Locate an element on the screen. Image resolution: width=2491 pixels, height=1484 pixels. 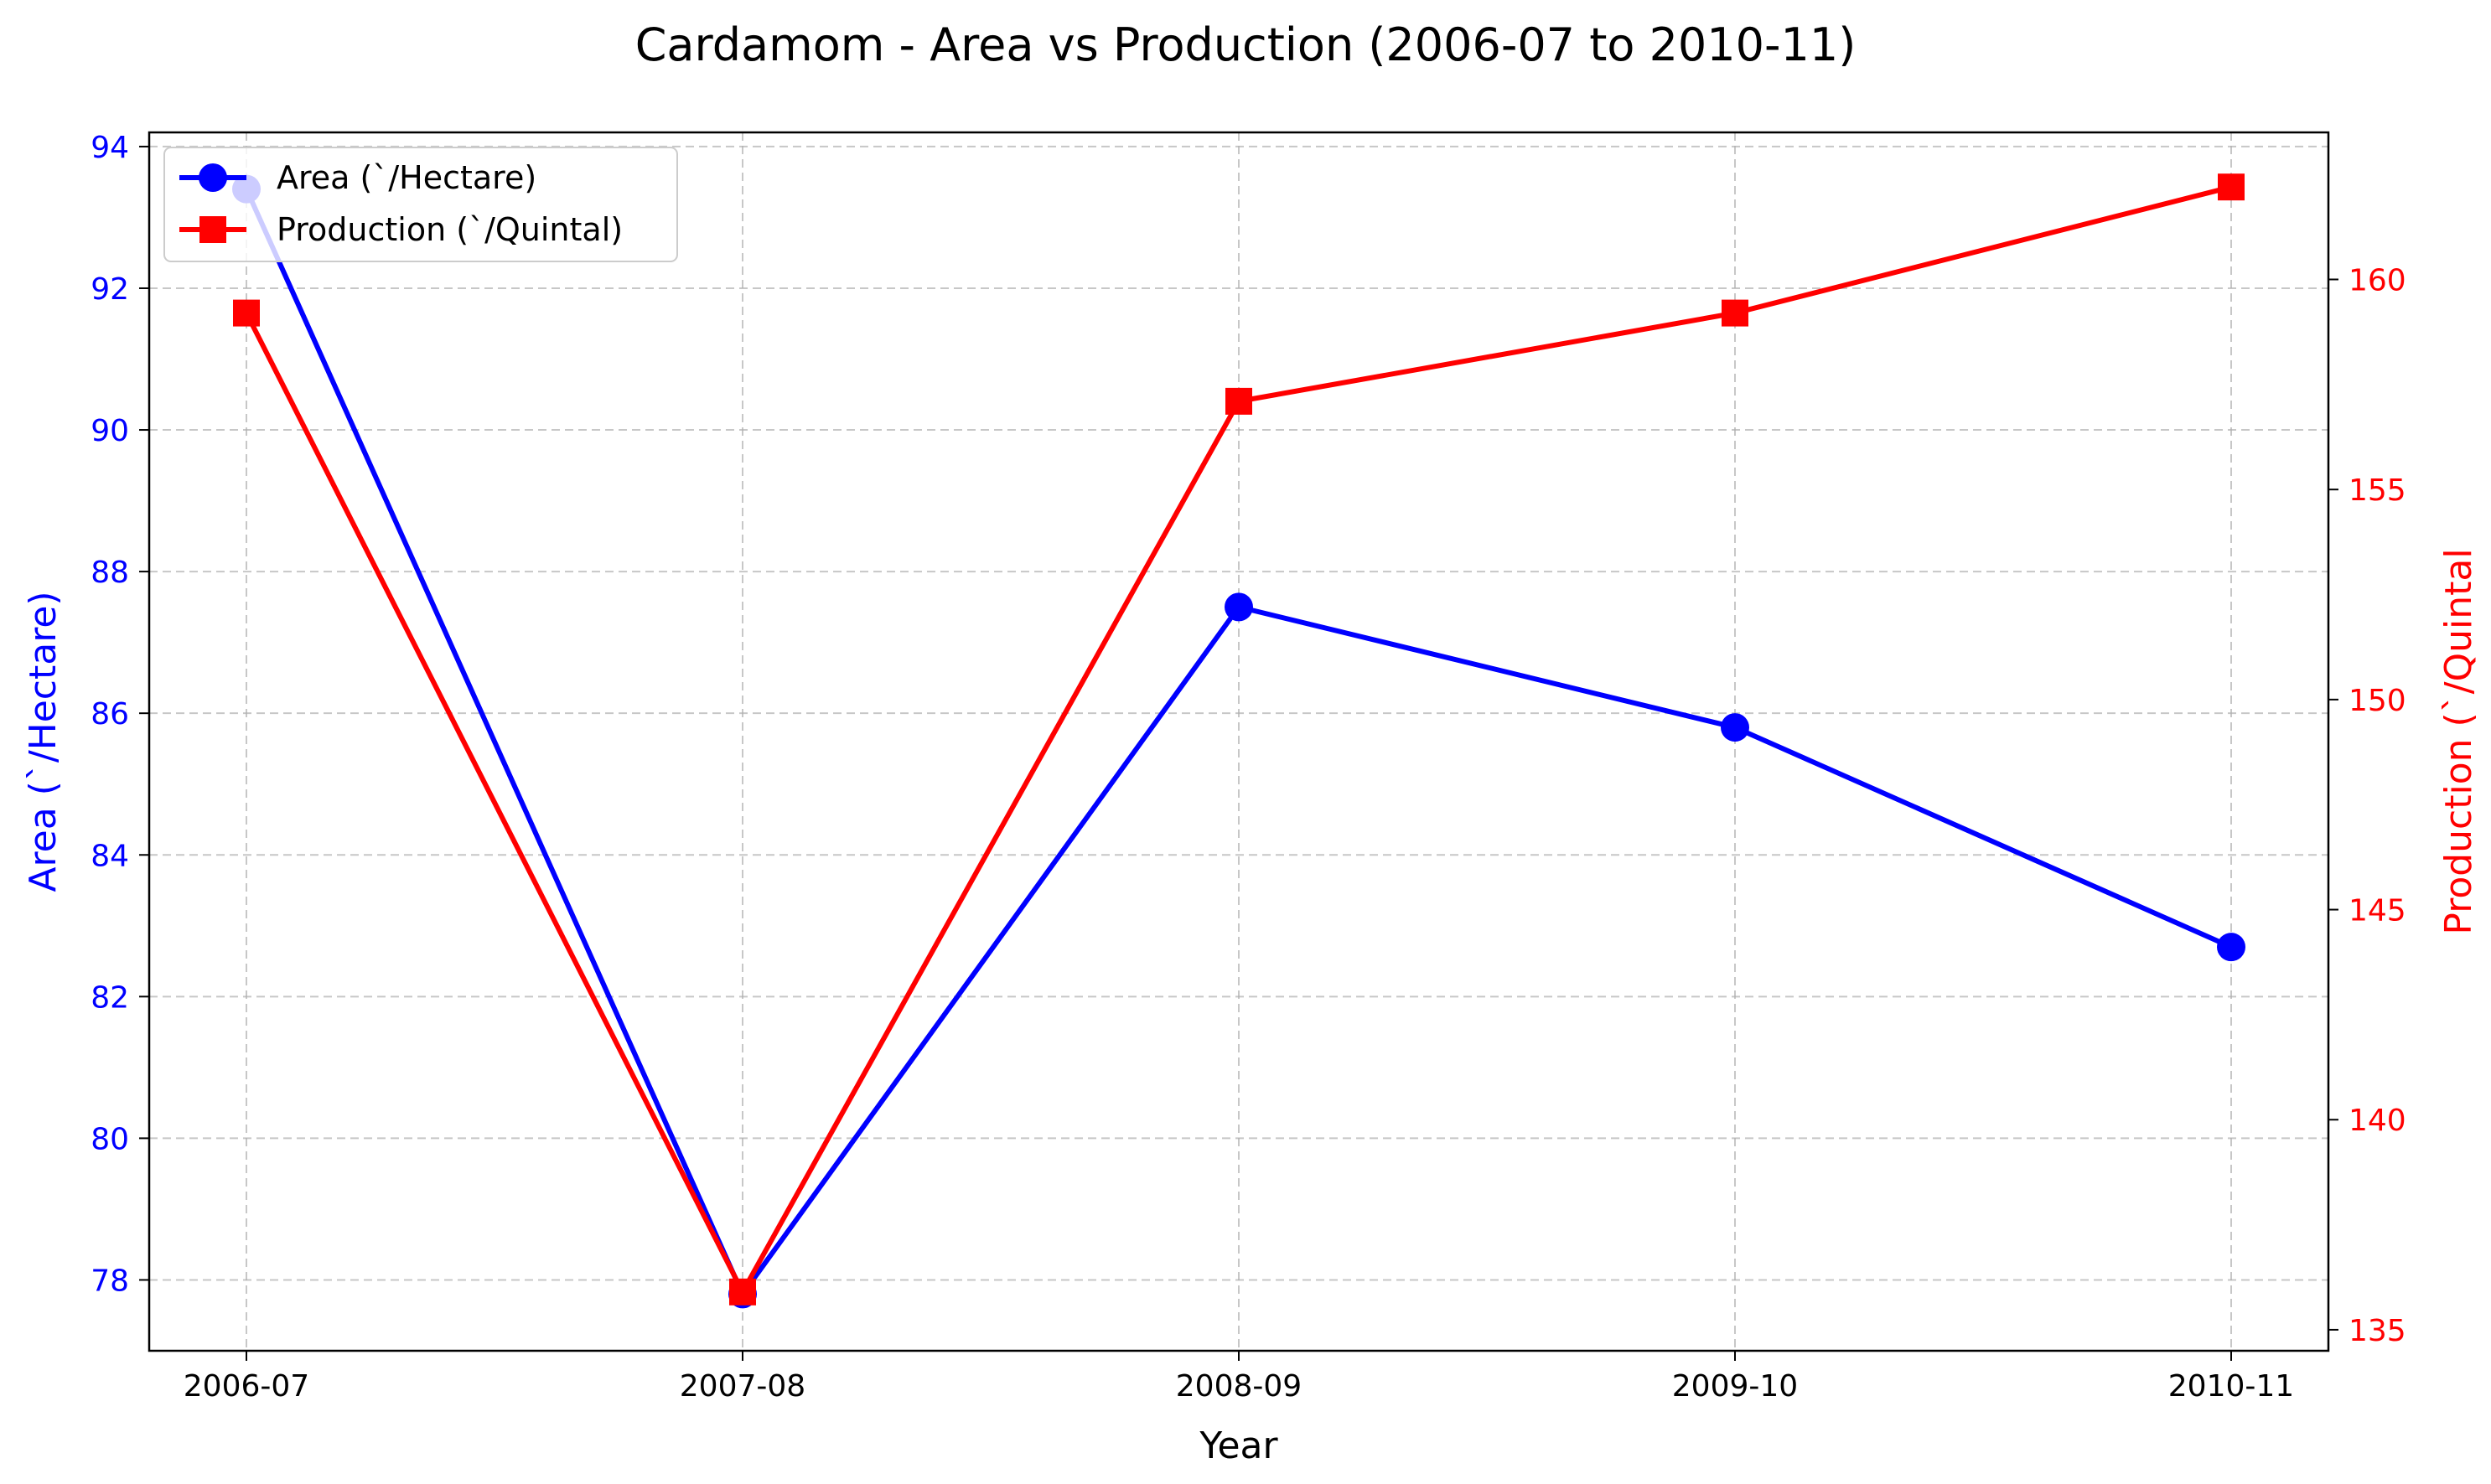
left-y-tick-label: 84 is located at coordinates (110, 856).